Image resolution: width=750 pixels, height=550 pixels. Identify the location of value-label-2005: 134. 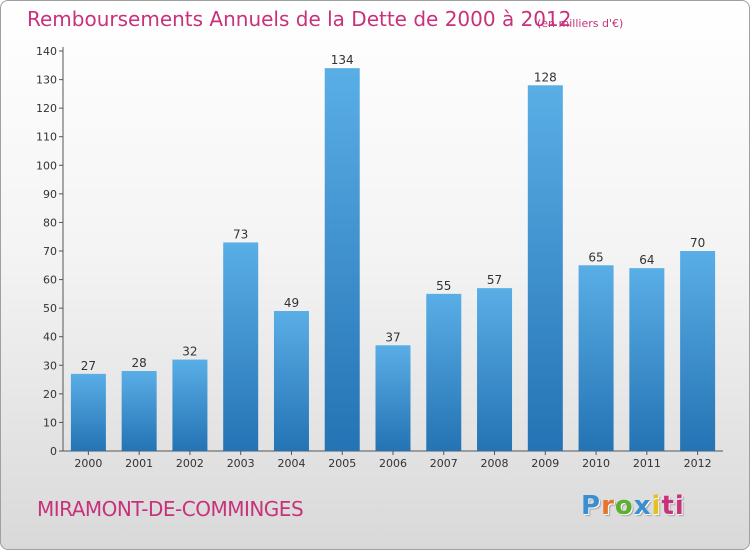
(342, 60).